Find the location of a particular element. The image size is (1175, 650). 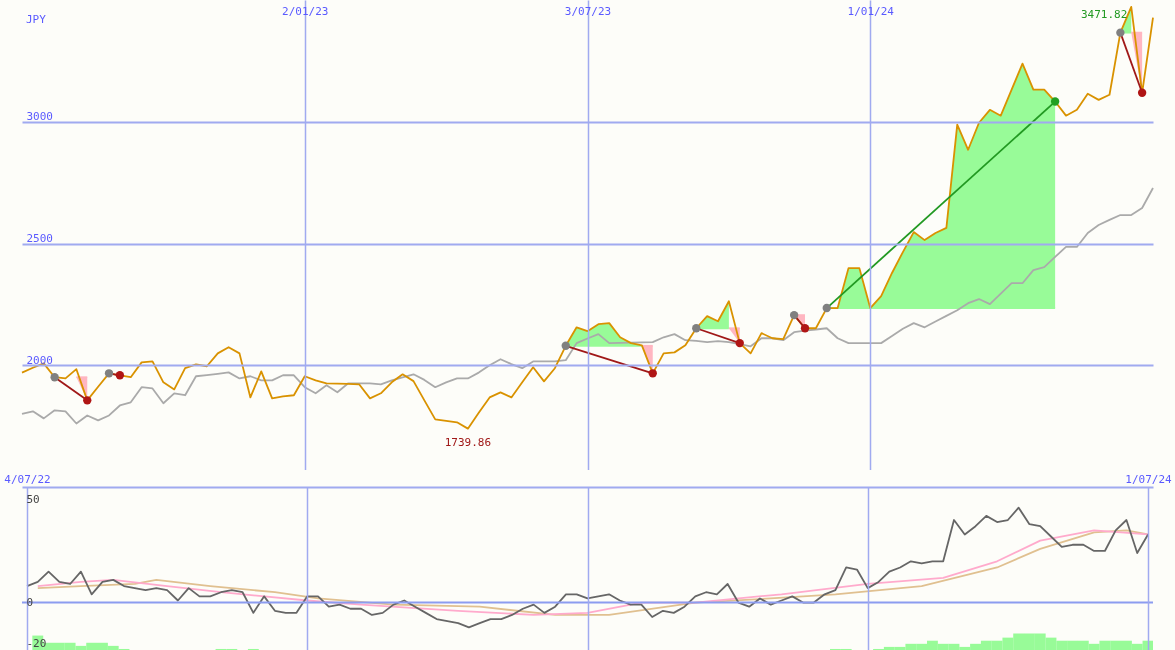

annotation: 1739.86 is located at coordinates (468, 442).